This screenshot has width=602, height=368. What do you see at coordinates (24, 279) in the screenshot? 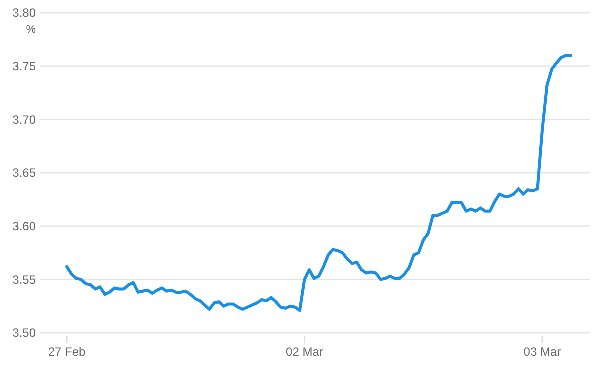
I see `y-tick-label: 3.55` at bounding box center [24, 279].